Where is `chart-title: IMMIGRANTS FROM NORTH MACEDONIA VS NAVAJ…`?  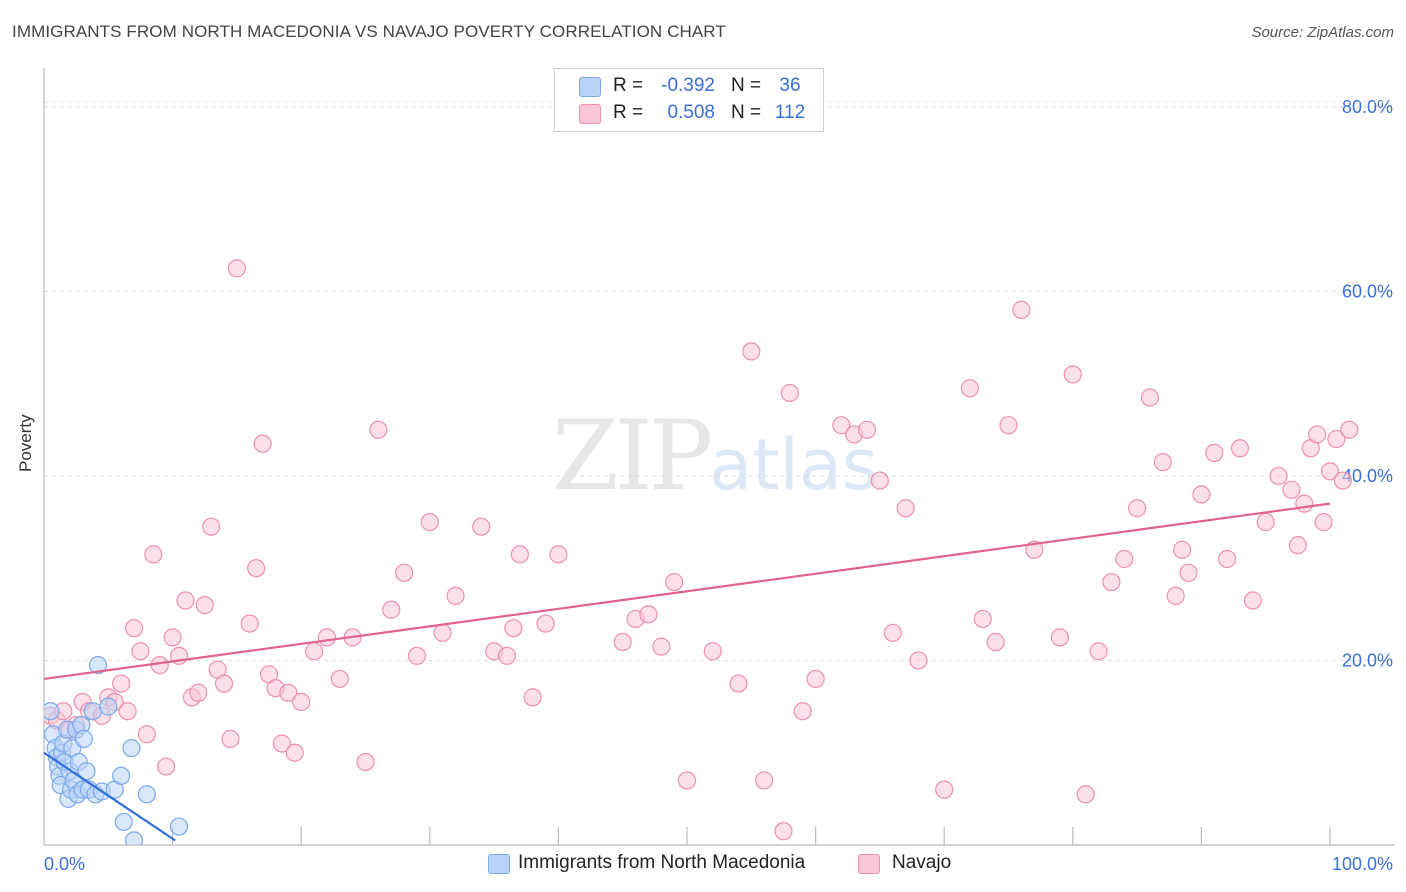 chart-title: IMMIGRANTS FROM NORTH MACEDONIA VS NAVAJ… is located at coordinates (369, 31).